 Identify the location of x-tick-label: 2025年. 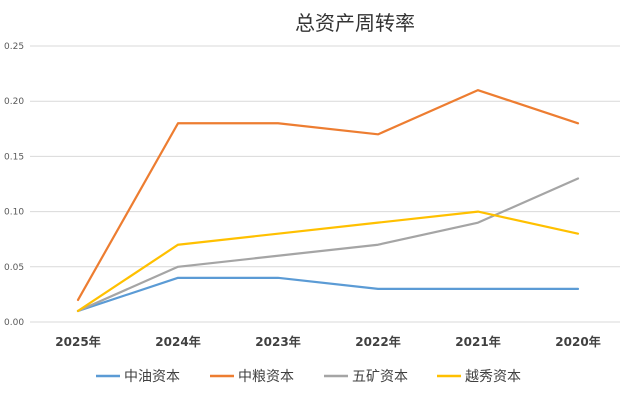
(77, 341).